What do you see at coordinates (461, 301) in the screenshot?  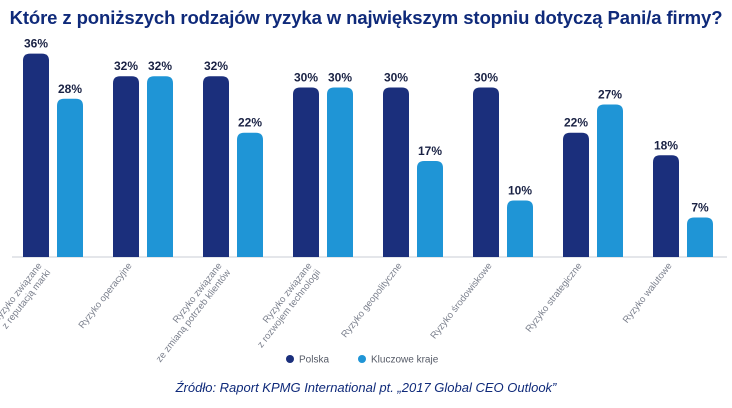 I see `category-label: Ryzyko środowiskowe` at bounding box center [461, 301].